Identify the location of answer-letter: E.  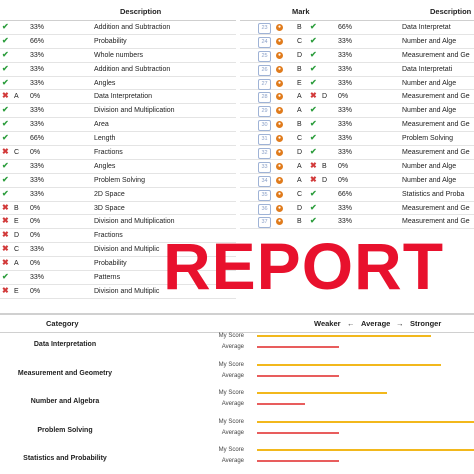
(16, 222).